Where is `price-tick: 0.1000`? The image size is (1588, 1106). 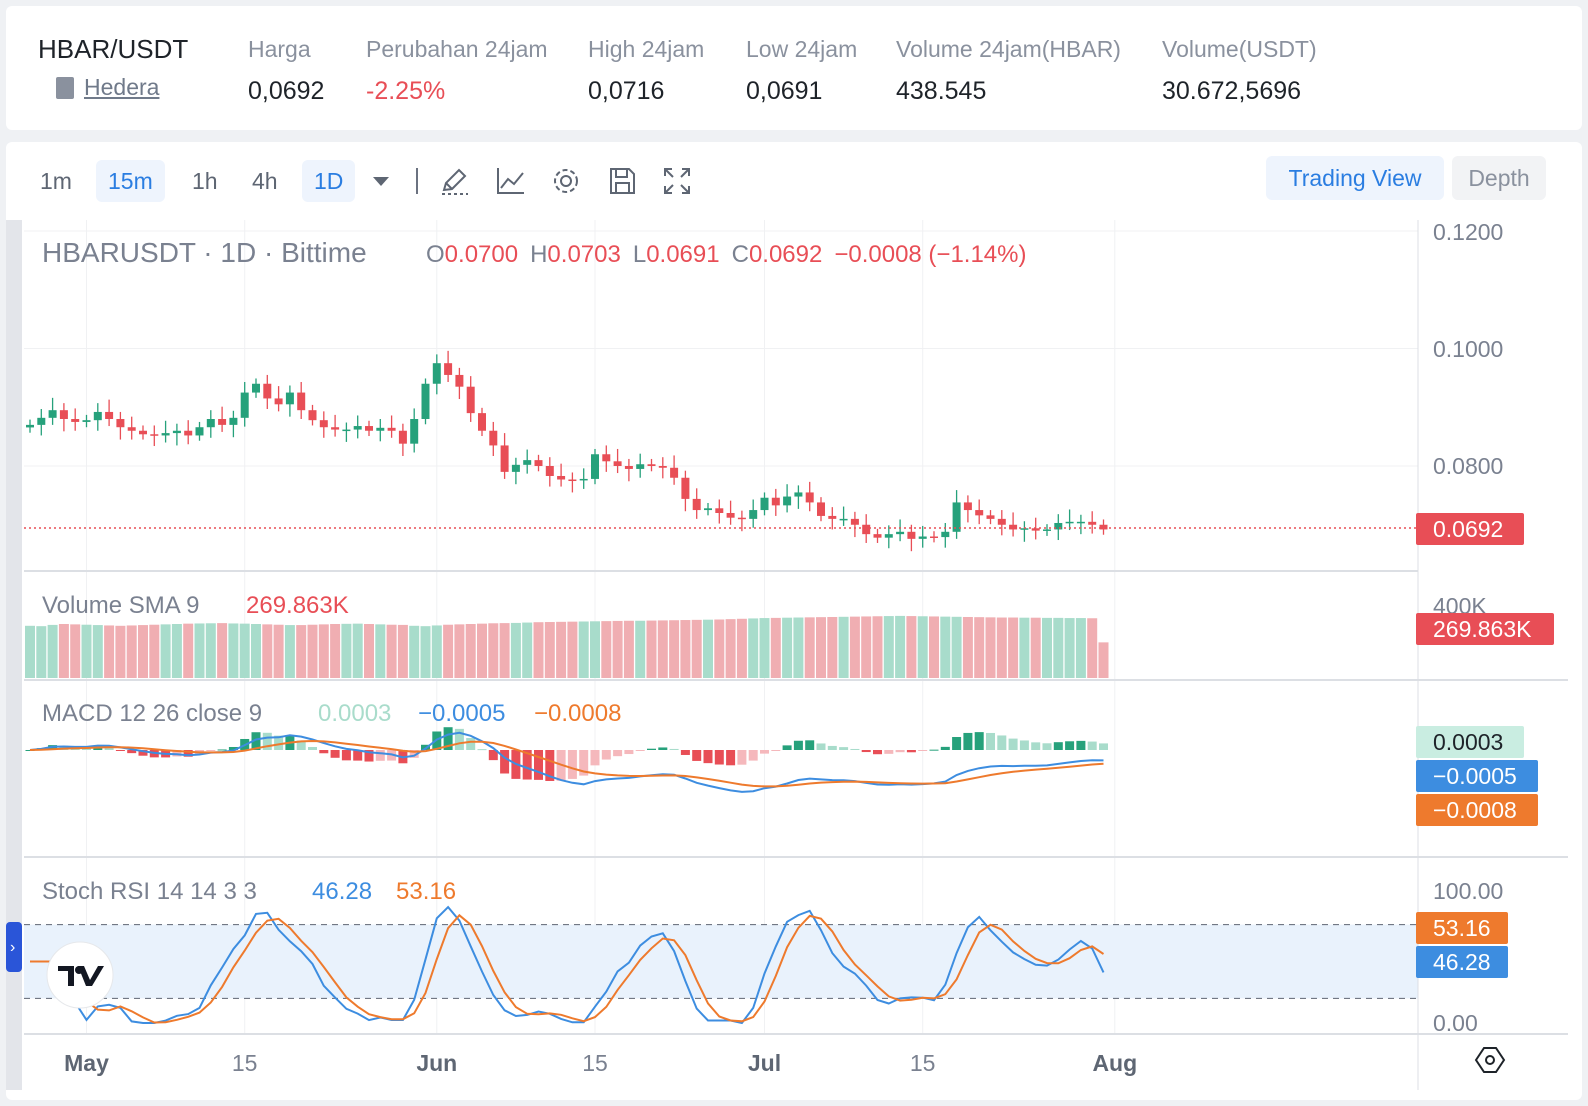 price-tick: 0.1000 is located at coordinates (1468, 349).